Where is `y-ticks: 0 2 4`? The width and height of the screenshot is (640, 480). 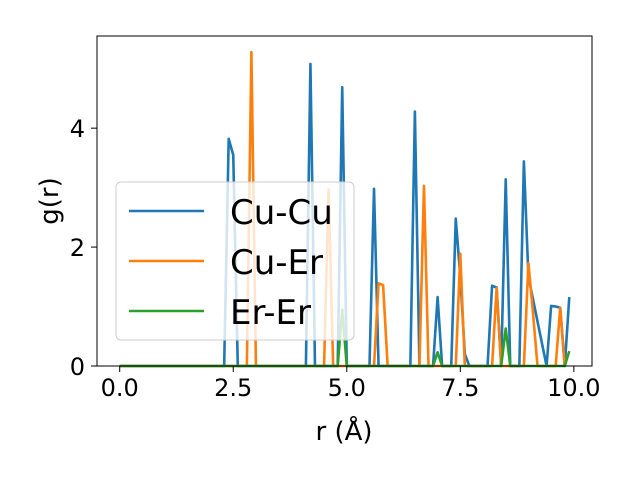
y-ticks: 0 2 4 is located at coordinates (83, 248).